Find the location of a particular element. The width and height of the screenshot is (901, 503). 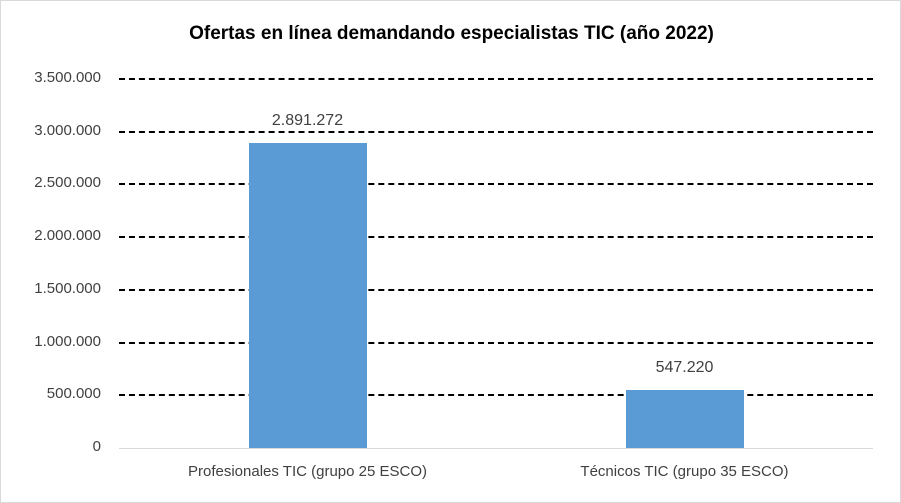

data-label: 2.891.272 is located at coordinates (307, 121).